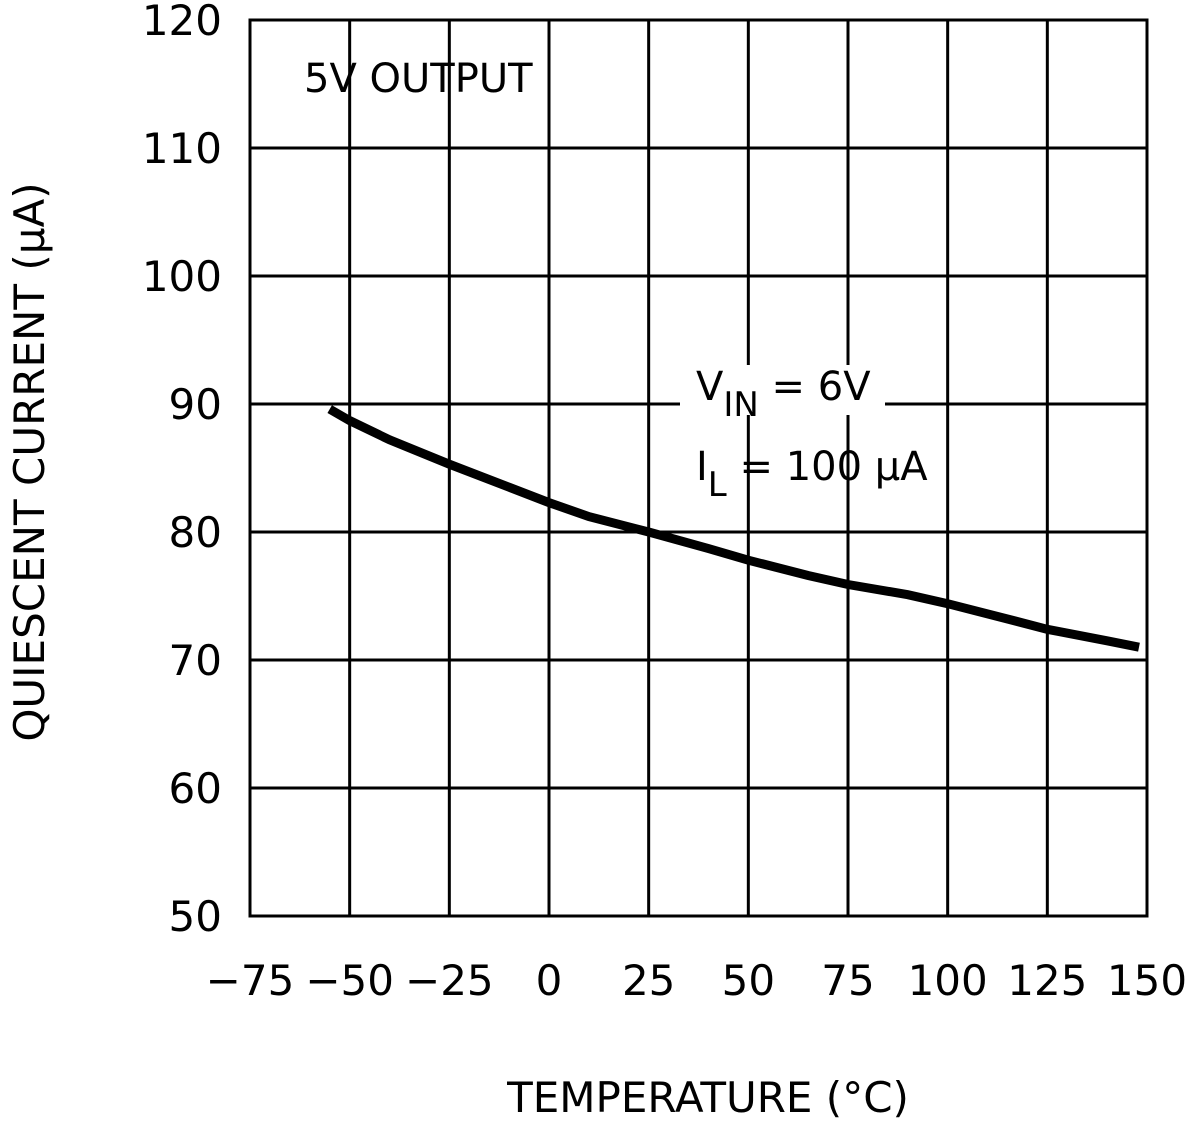  What do you see at coordinates (827, 467) in the screenshot?
I see `il-value: = 100 μA` at bounding box center [827, 467].